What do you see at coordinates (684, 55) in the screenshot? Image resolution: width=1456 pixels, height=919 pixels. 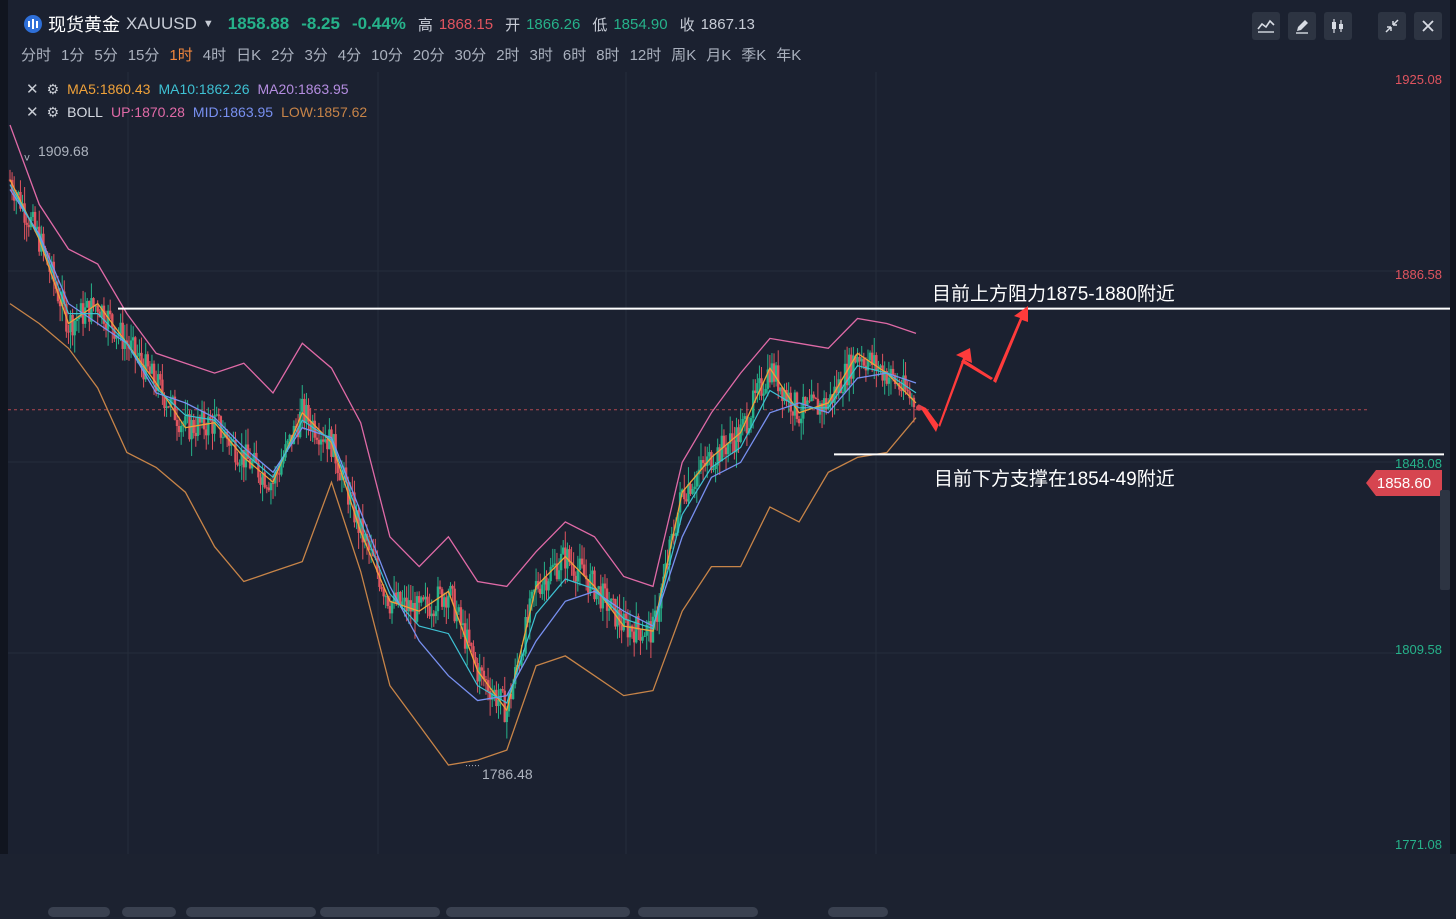 I see `period-tab: 周K` at bounding box center [684, 55].